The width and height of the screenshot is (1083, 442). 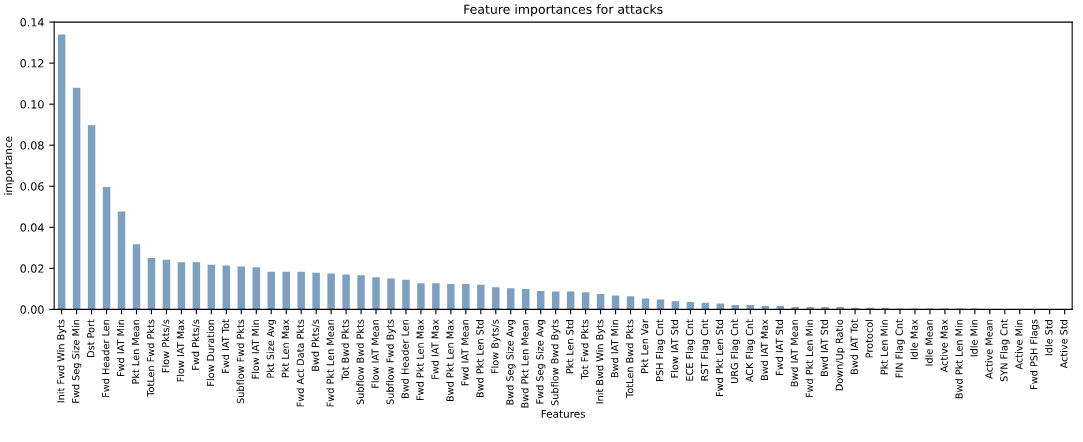 I want to click on x-tick-label: Fwd IAT Mean, so click(x=465, y=352).